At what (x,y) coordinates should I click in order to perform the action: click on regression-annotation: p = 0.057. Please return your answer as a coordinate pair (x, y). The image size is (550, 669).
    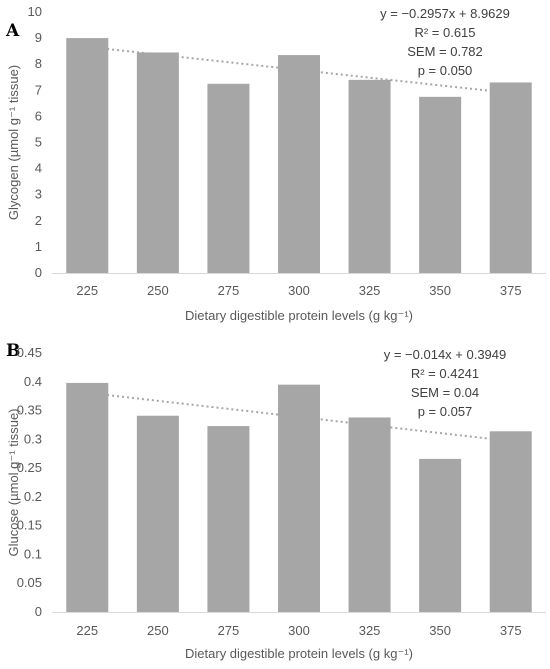
    Looking at the image, I should click on (445, 411).